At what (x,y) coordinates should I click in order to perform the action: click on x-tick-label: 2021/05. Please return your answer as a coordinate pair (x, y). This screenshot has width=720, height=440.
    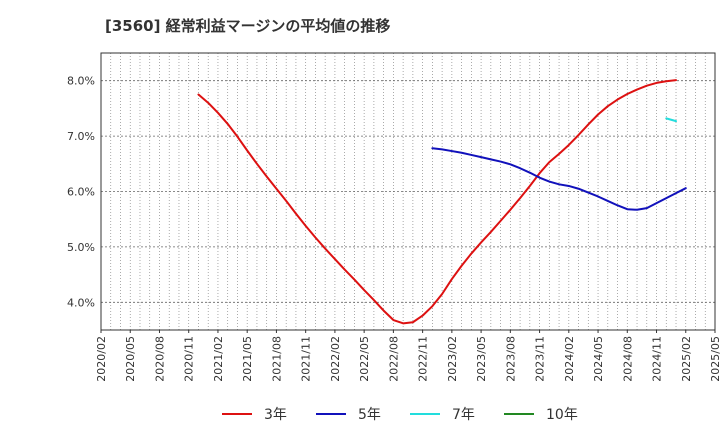
    Looking at the image, I should click on (247, 359).